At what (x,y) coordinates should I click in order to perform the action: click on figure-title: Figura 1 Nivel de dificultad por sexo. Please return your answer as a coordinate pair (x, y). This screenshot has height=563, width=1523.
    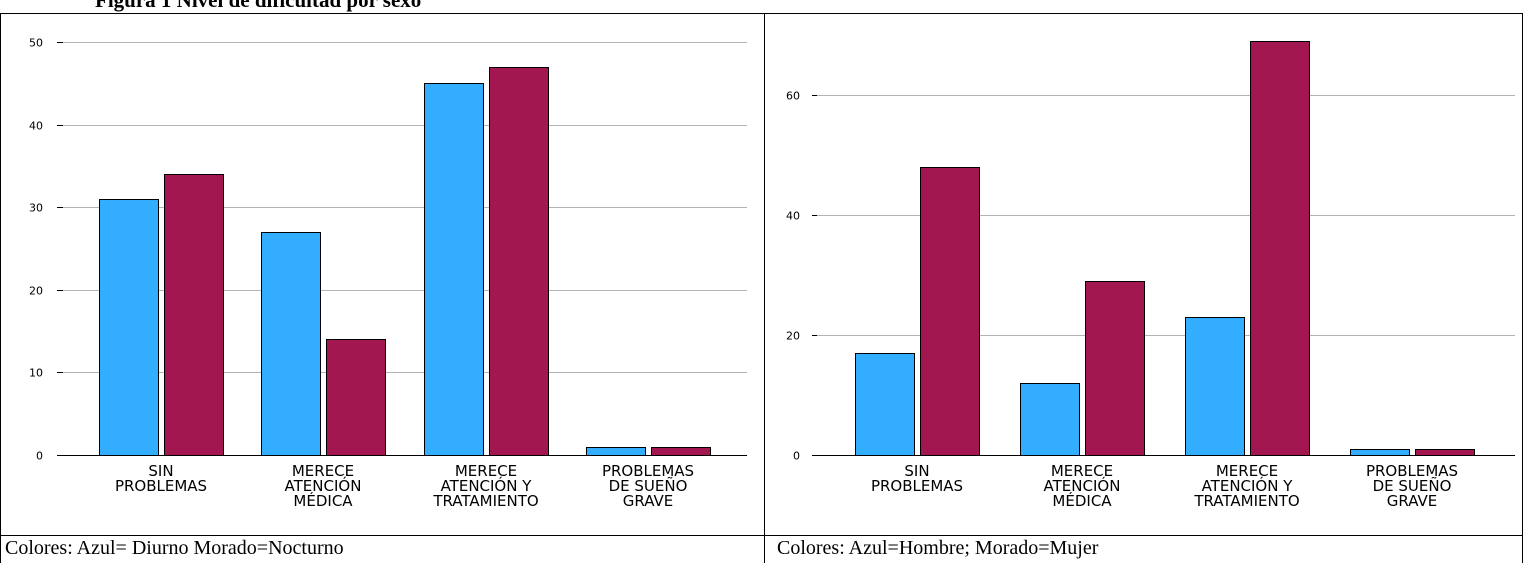
    Looking at the image, I should click on (258, 6).